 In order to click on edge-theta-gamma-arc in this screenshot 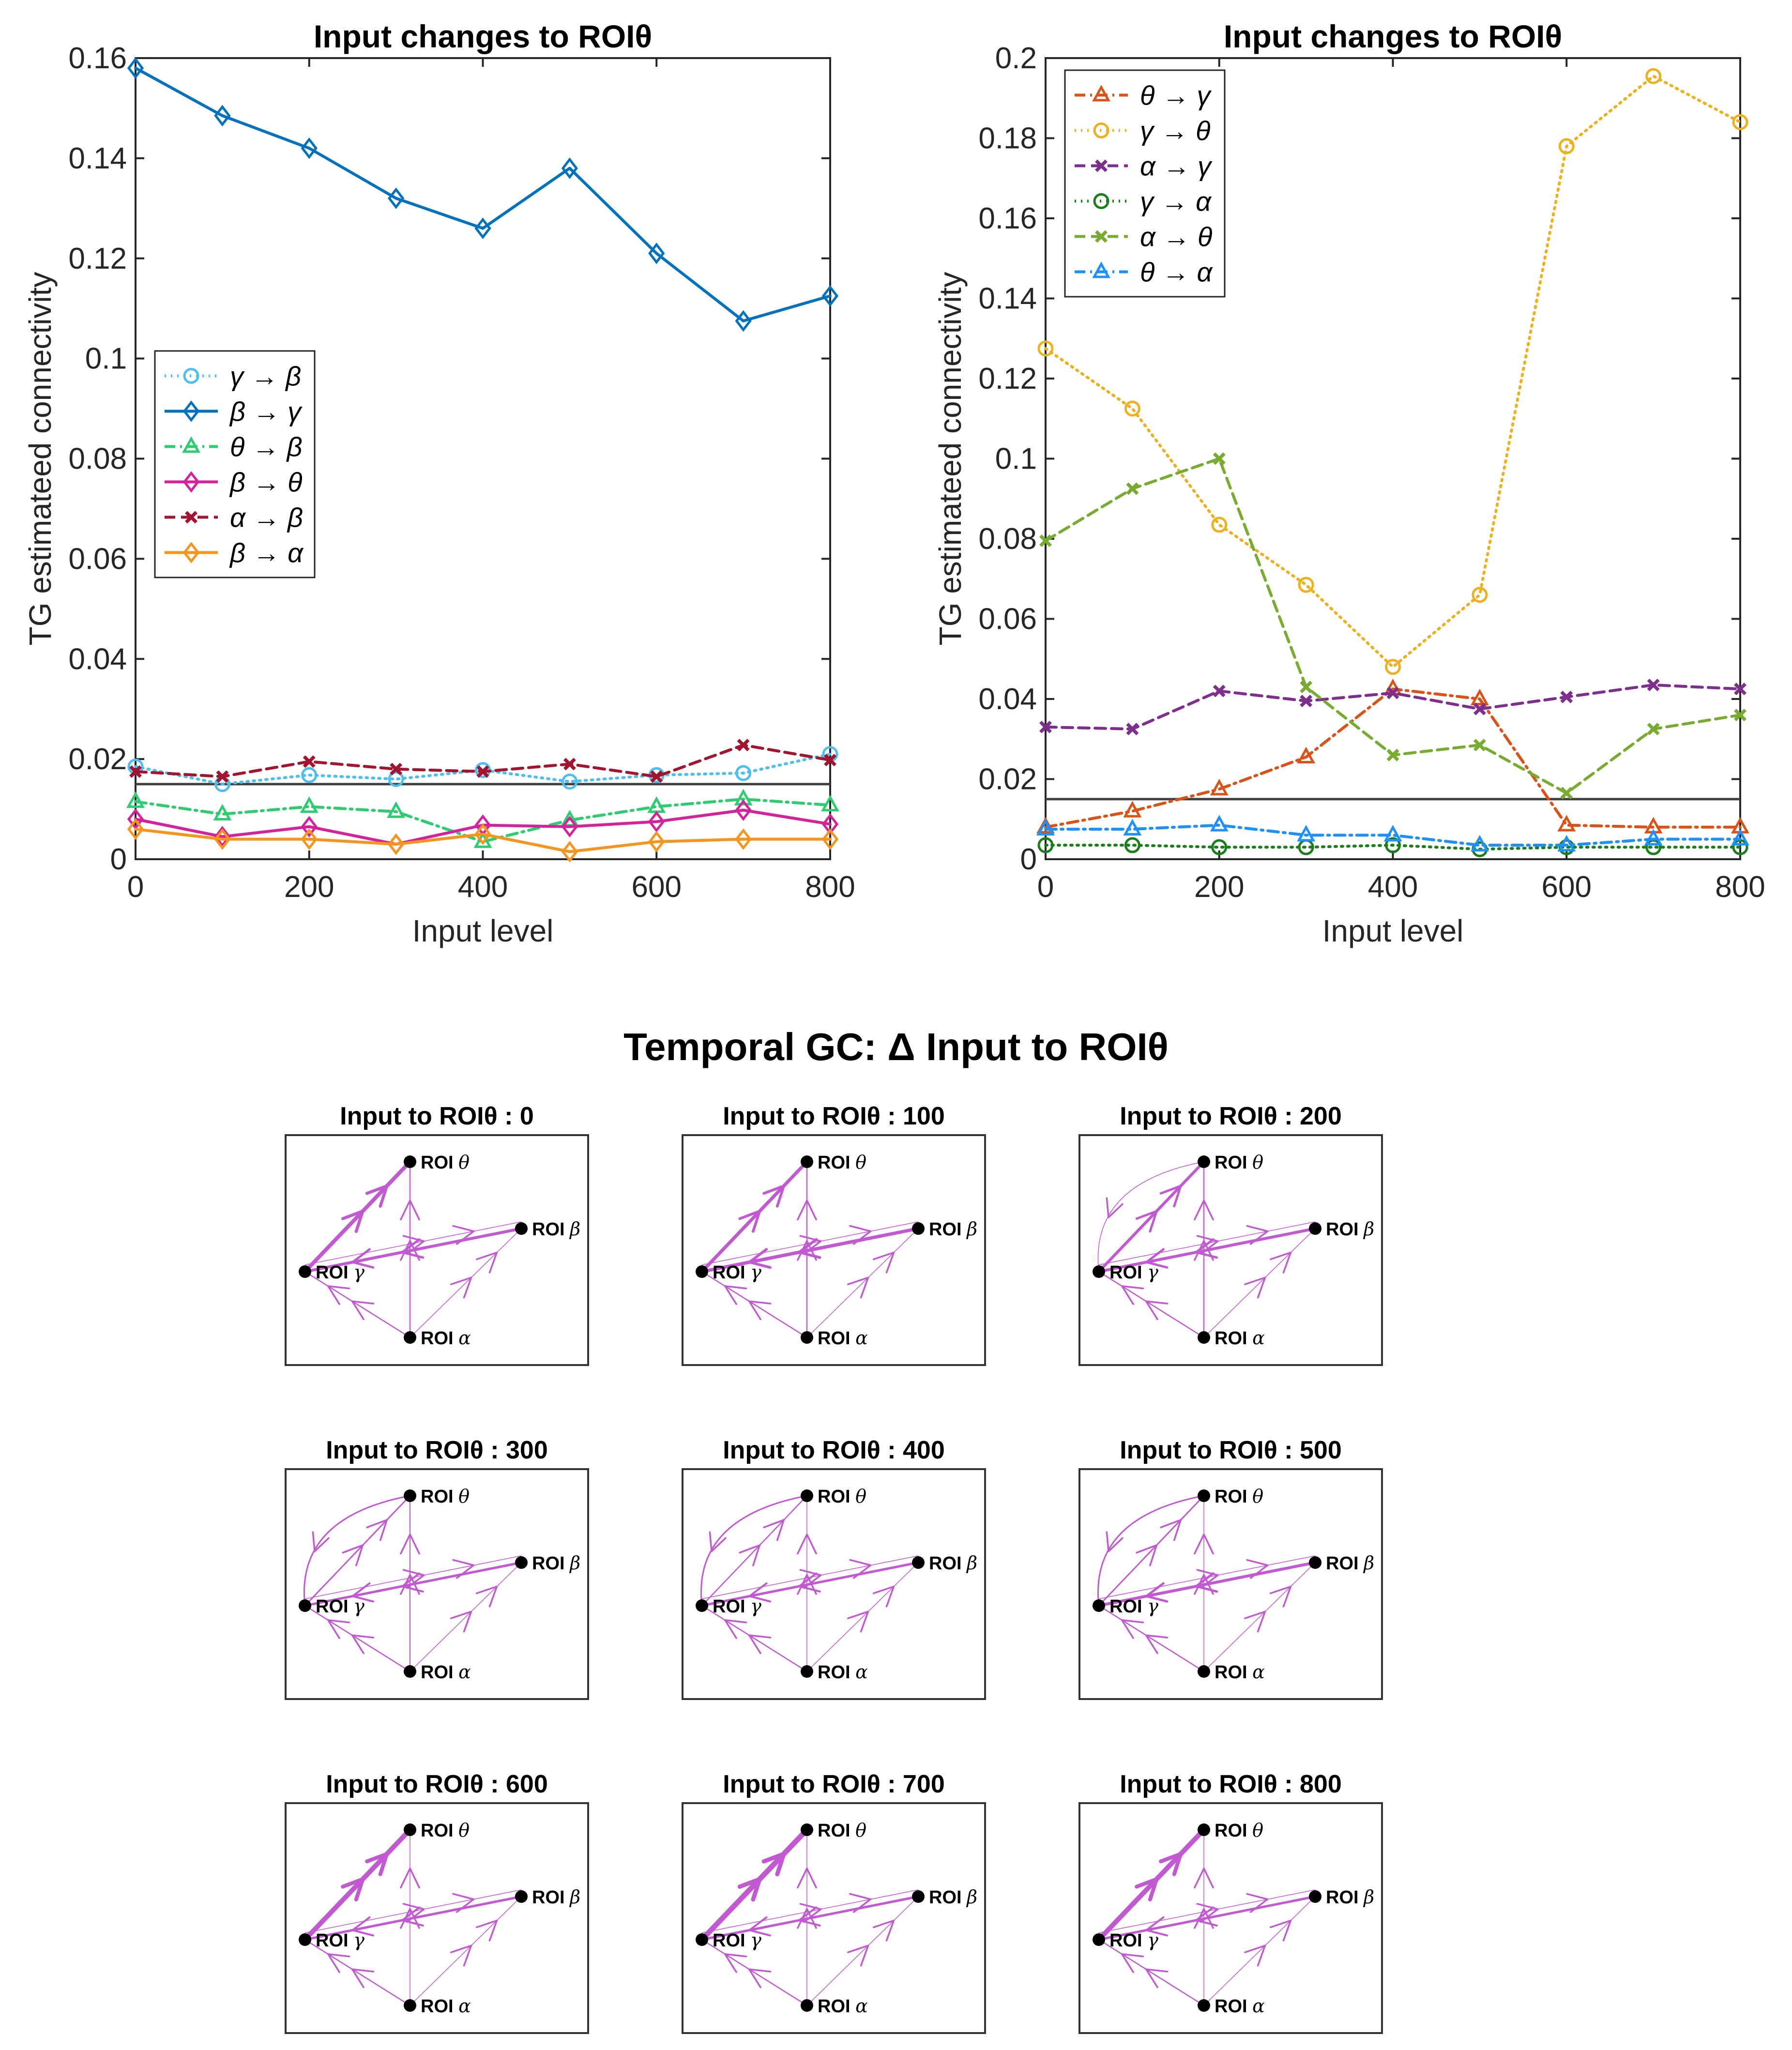, I will do `click(357, 1550)`.